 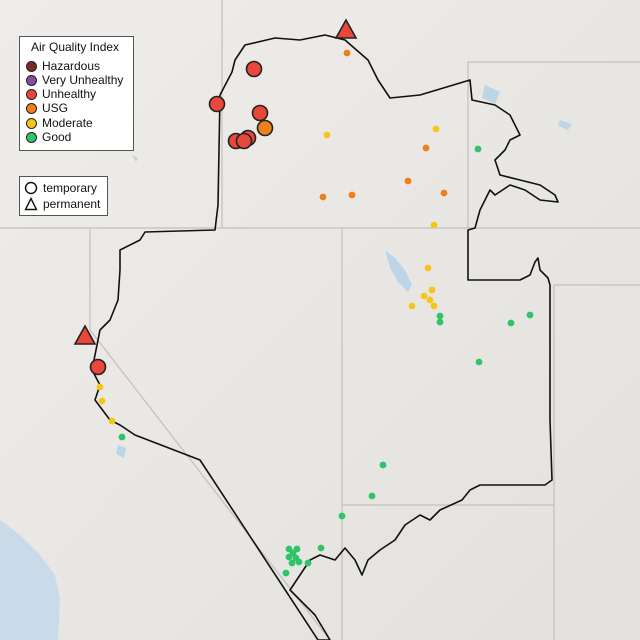 I want to click on legend-label: permanent, so click(x=72, y=204).